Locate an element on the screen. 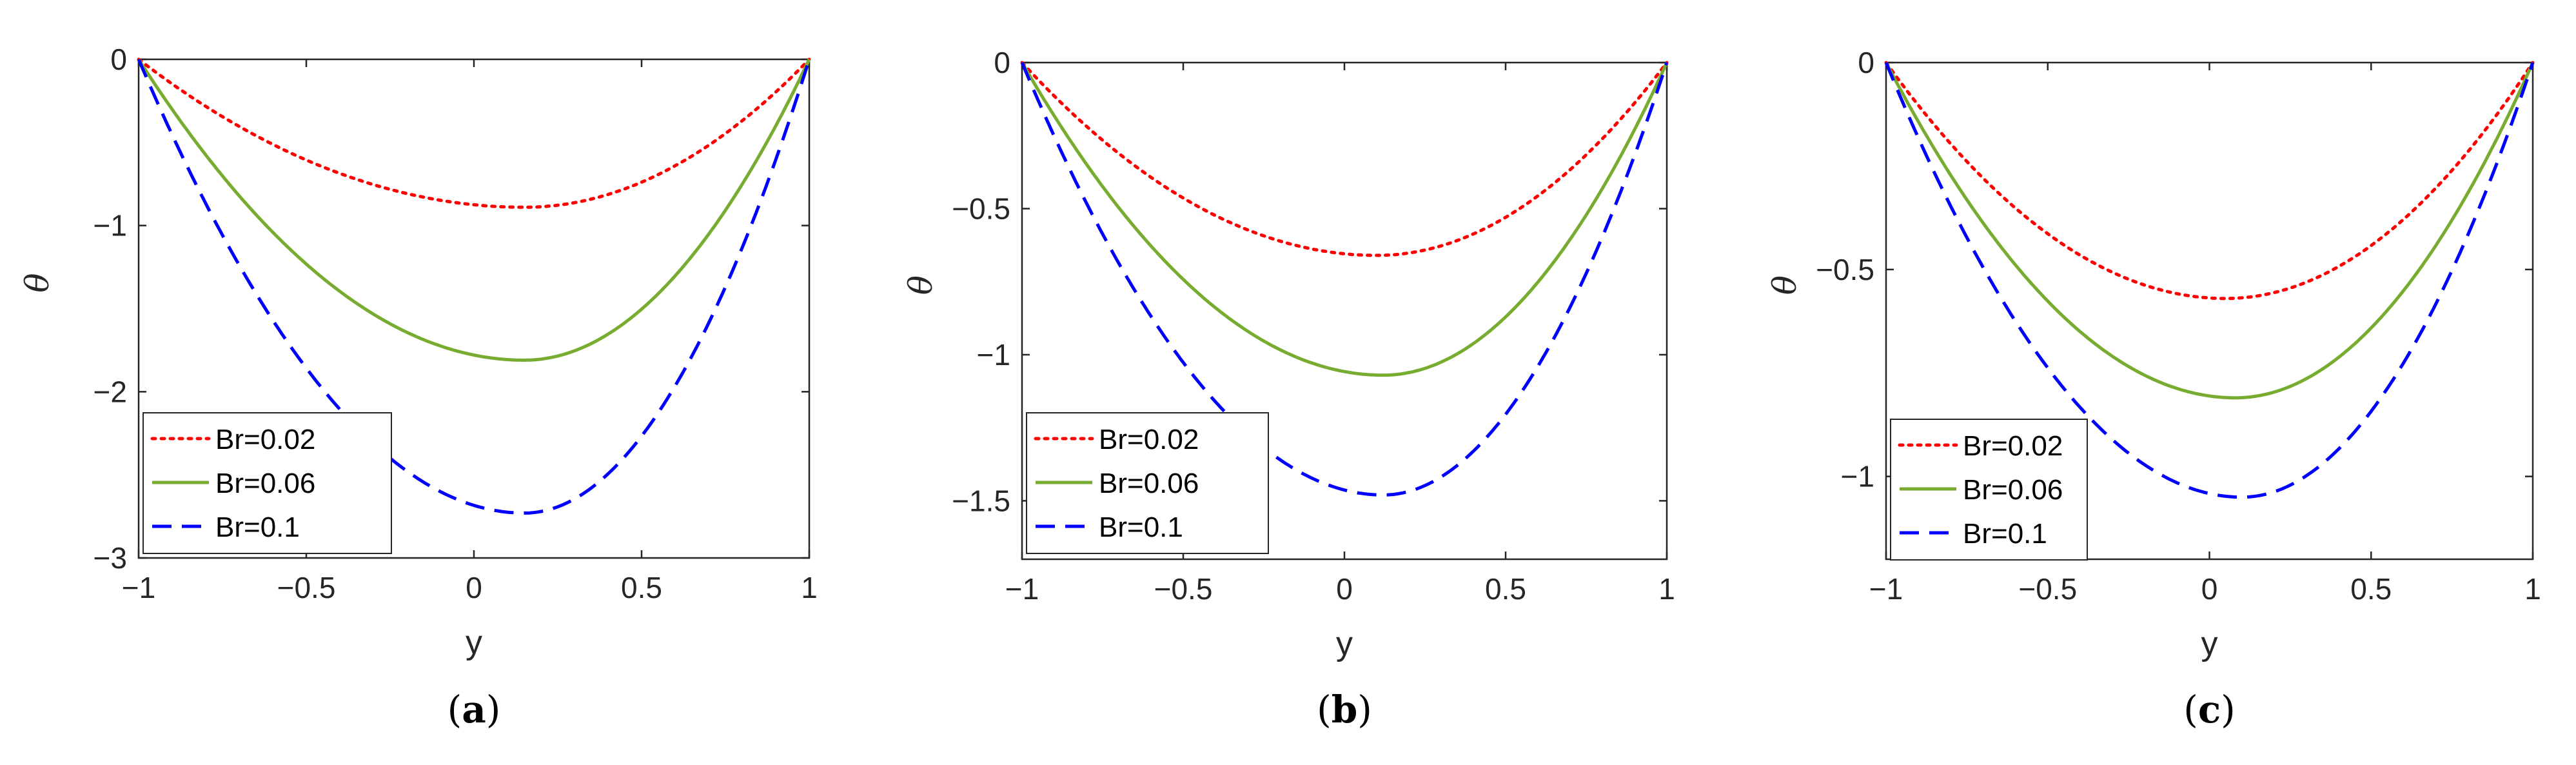  panel-caption: (a) is located at coordinates (474, 709).